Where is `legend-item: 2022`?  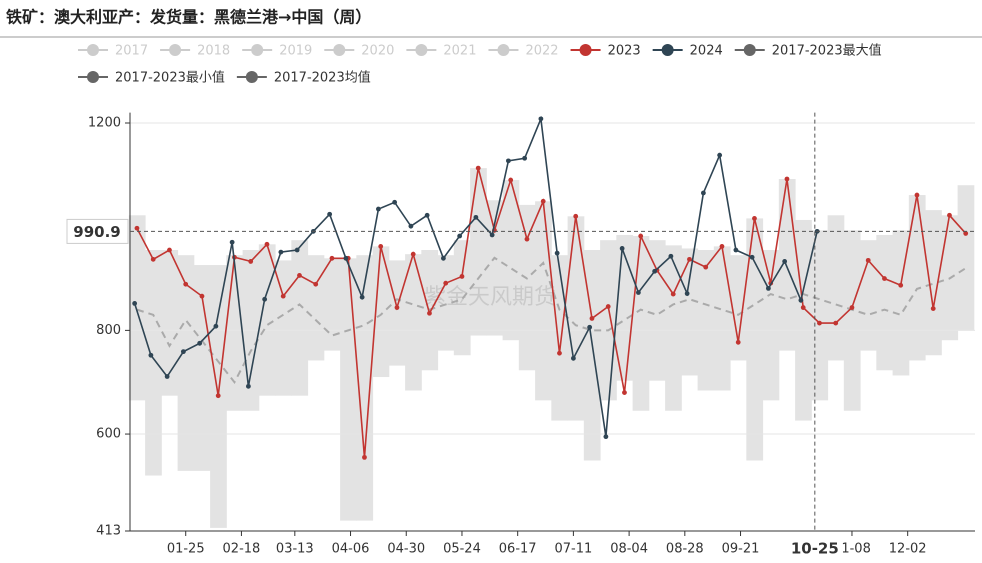 legend-item: 2022 is located at coordinates (523, 51).